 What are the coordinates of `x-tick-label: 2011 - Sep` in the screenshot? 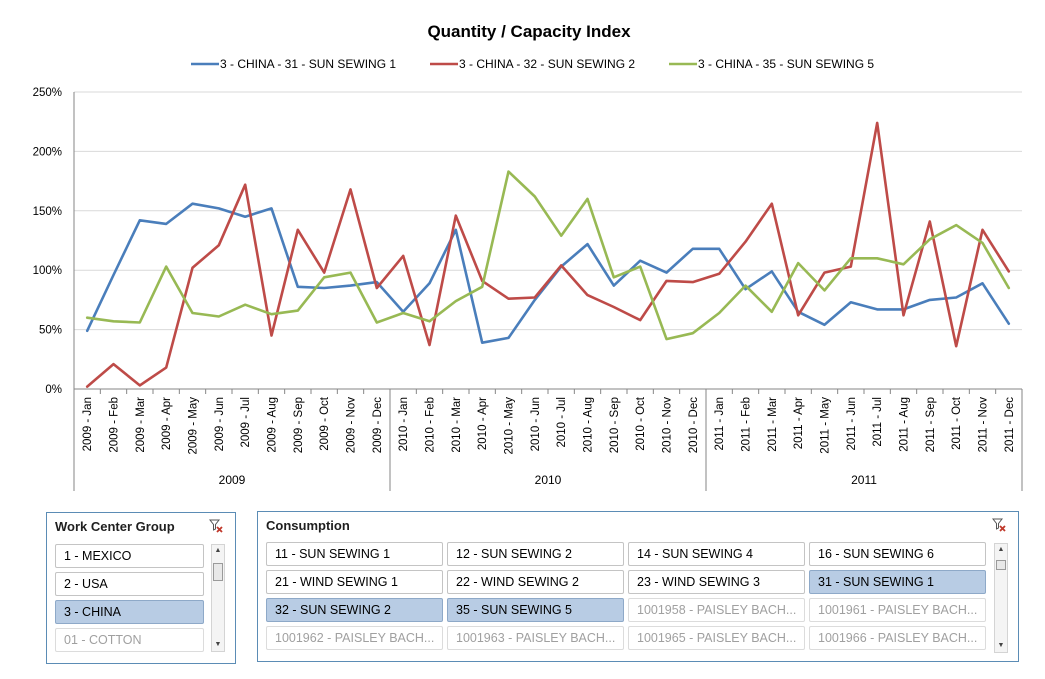 It's located at (931, 424).